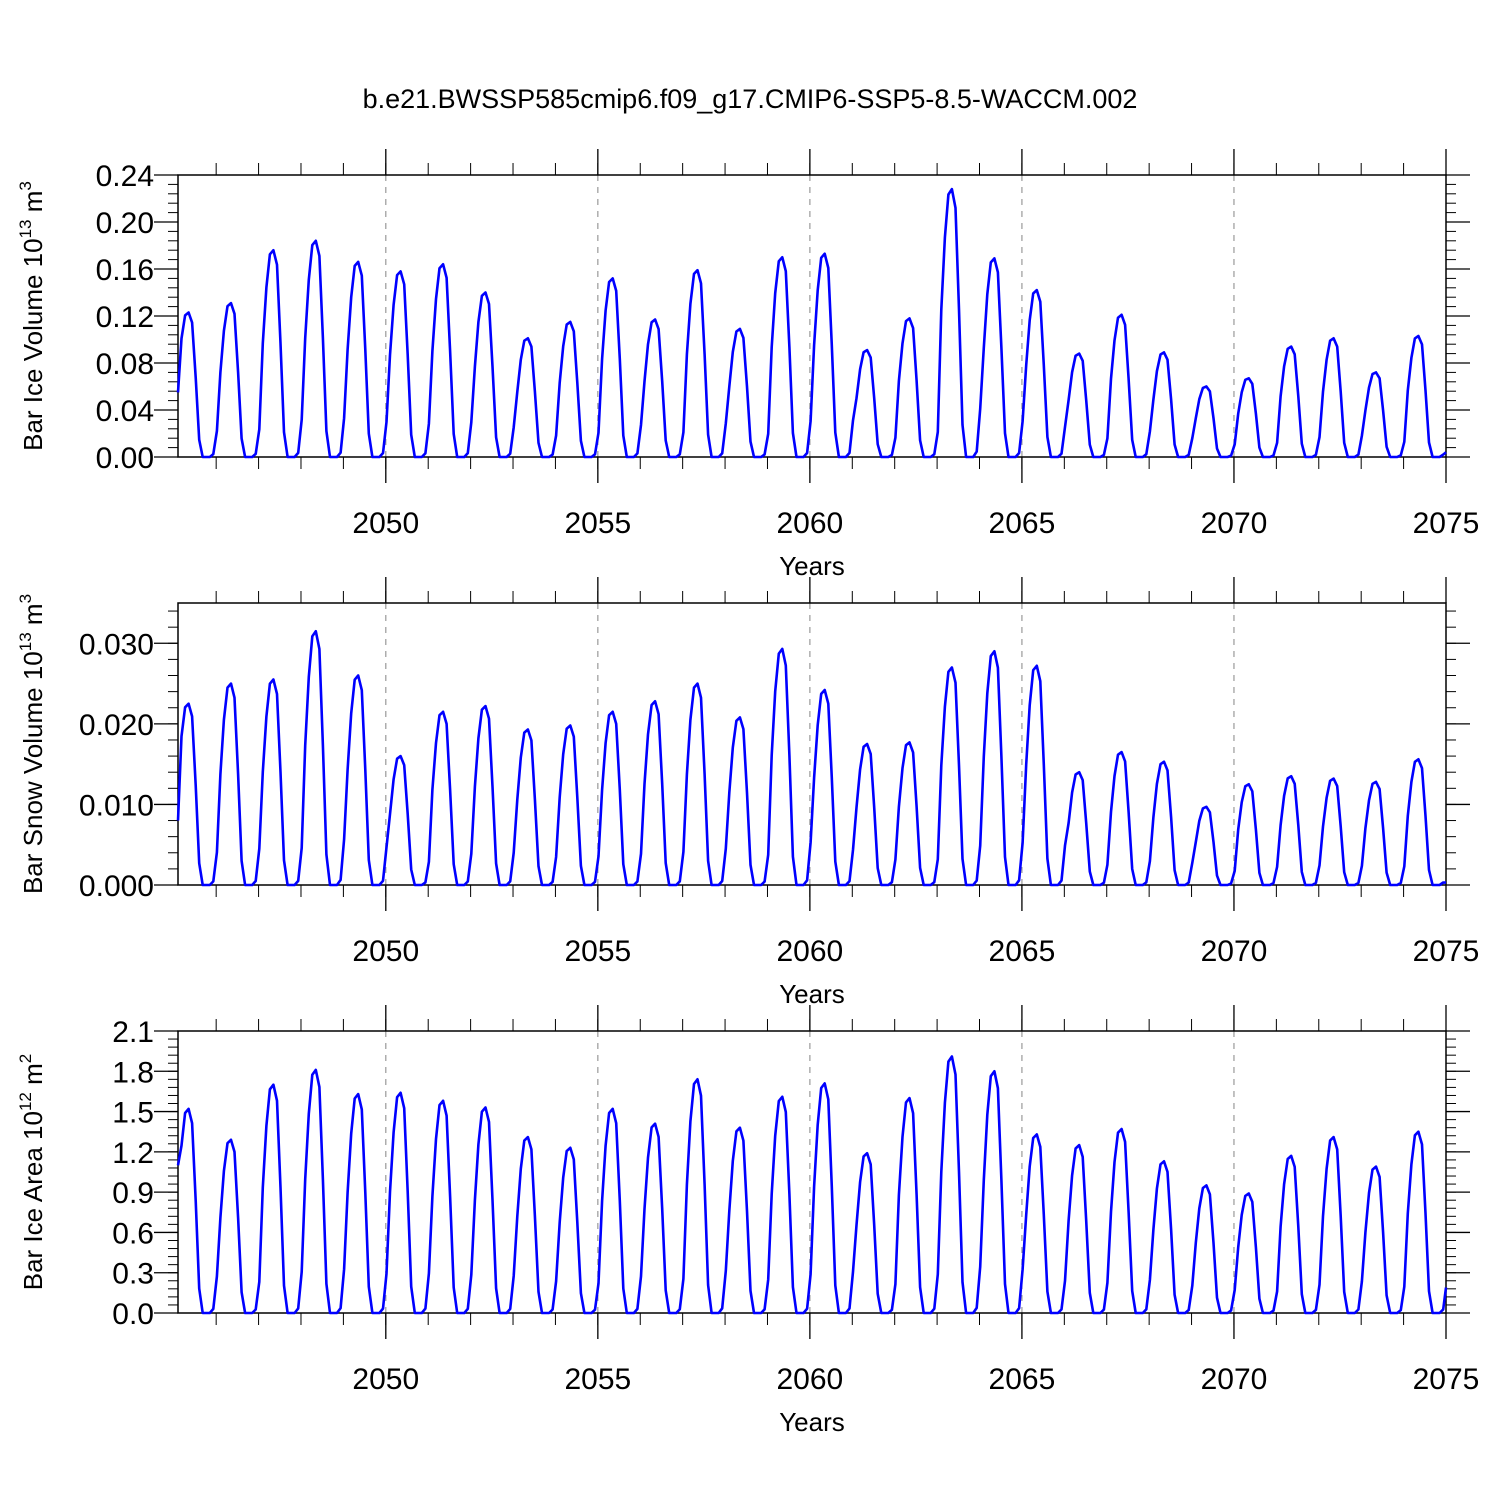 Image resolution: width=1500 pixels, height=1500 pixels. Describe the element at coordinates (133, 1113) in the screenshot. I see `y-tick-label: 1.5` at that location.